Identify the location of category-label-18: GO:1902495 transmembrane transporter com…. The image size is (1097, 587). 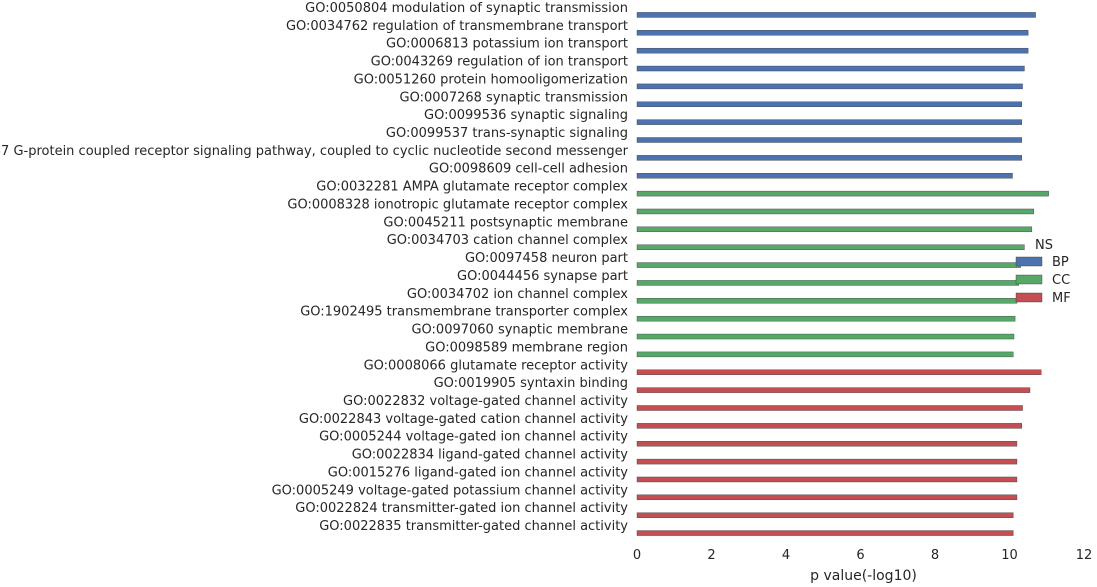
(464, 312).